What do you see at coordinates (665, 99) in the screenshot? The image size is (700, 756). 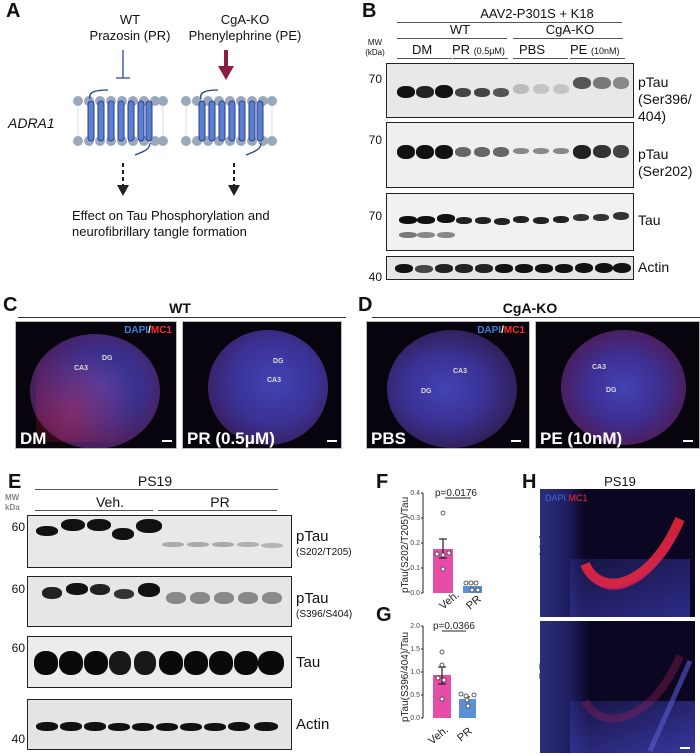 I see `b-label-pser396: pTau (Ser396/ 404)` at bounding box center [665, 99].